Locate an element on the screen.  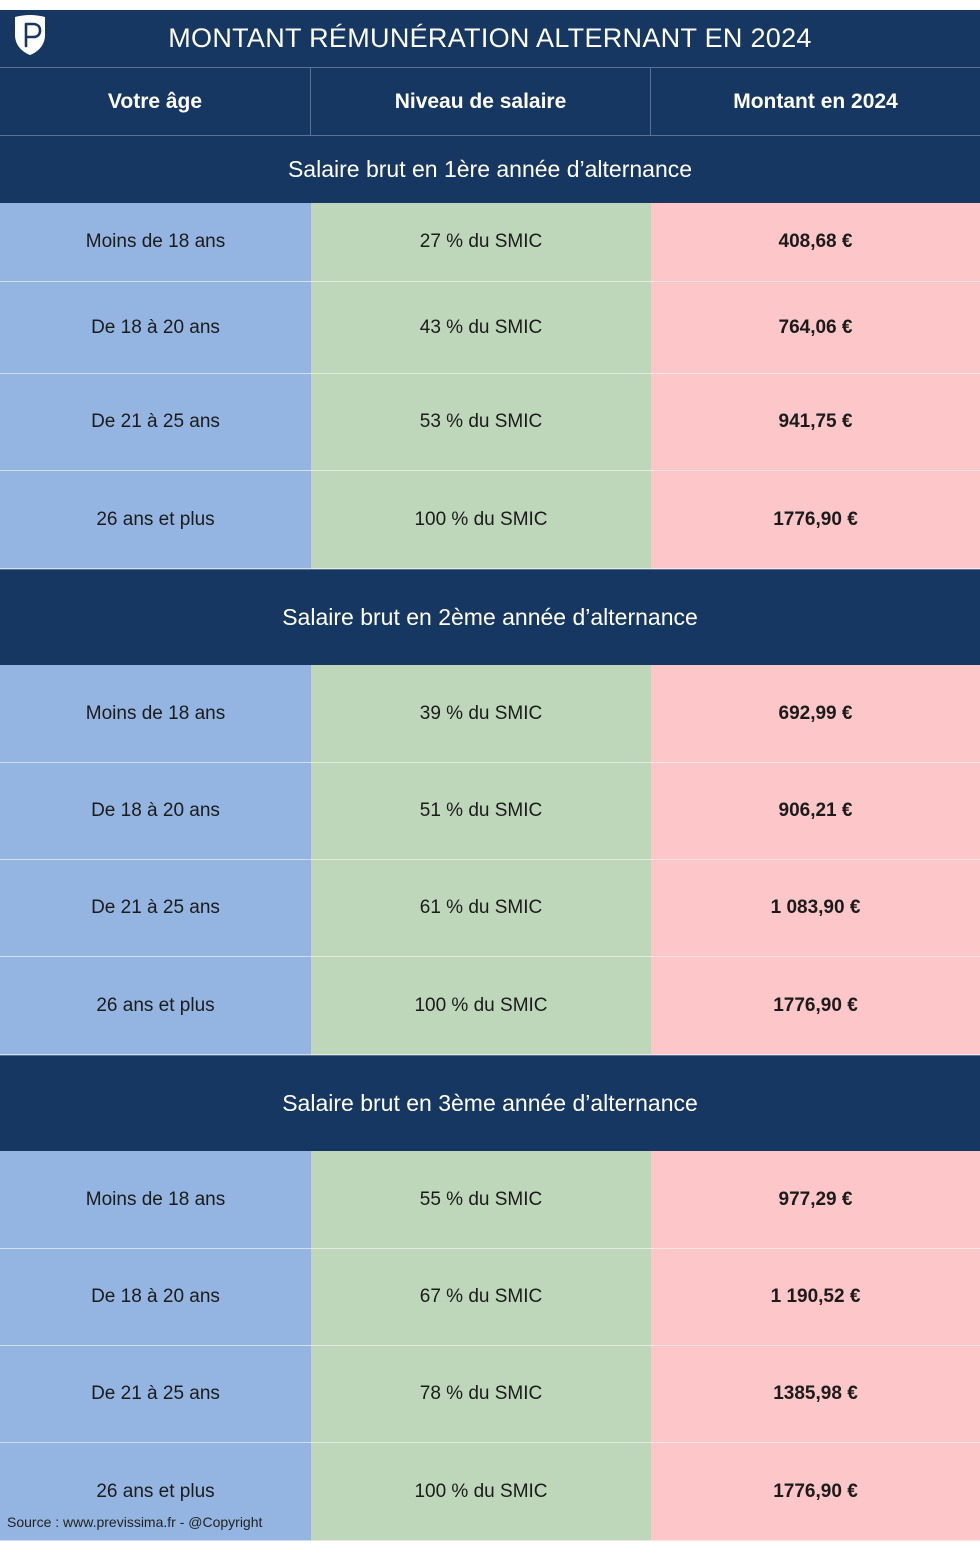
amount-cell: 977,29 € is located at coordinates (815, 1200).